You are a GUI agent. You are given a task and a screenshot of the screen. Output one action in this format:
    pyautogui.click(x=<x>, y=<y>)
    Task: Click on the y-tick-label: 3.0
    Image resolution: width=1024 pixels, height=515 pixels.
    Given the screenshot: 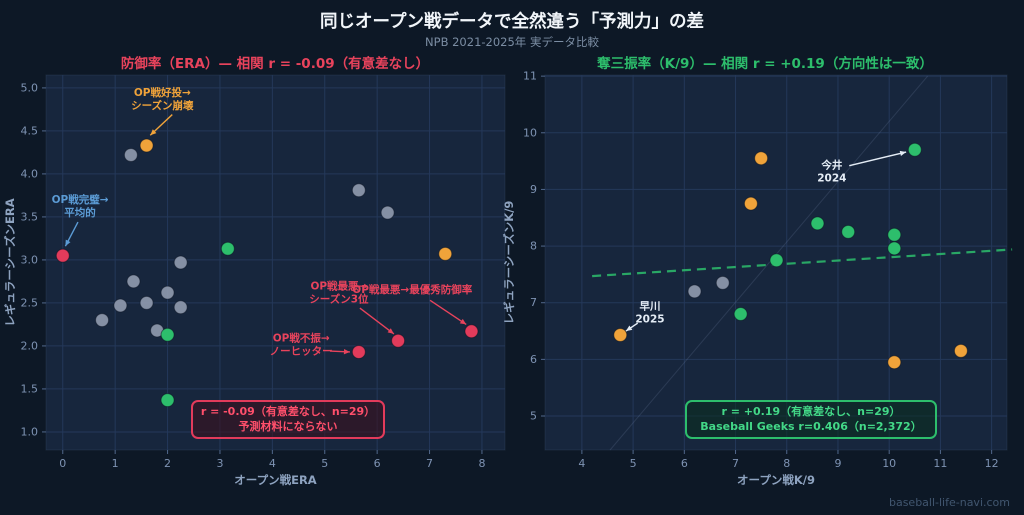 What is the action you would take?
    pyautogui.click(x=30, y=259)
    